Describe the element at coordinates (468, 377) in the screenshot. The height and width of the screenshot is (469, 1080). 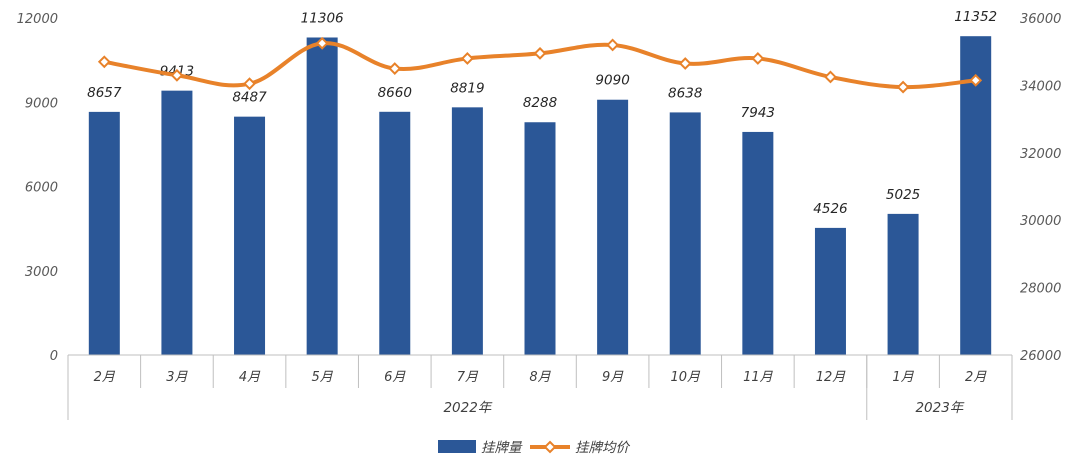
I see `x-category-label: 7月` at that location.